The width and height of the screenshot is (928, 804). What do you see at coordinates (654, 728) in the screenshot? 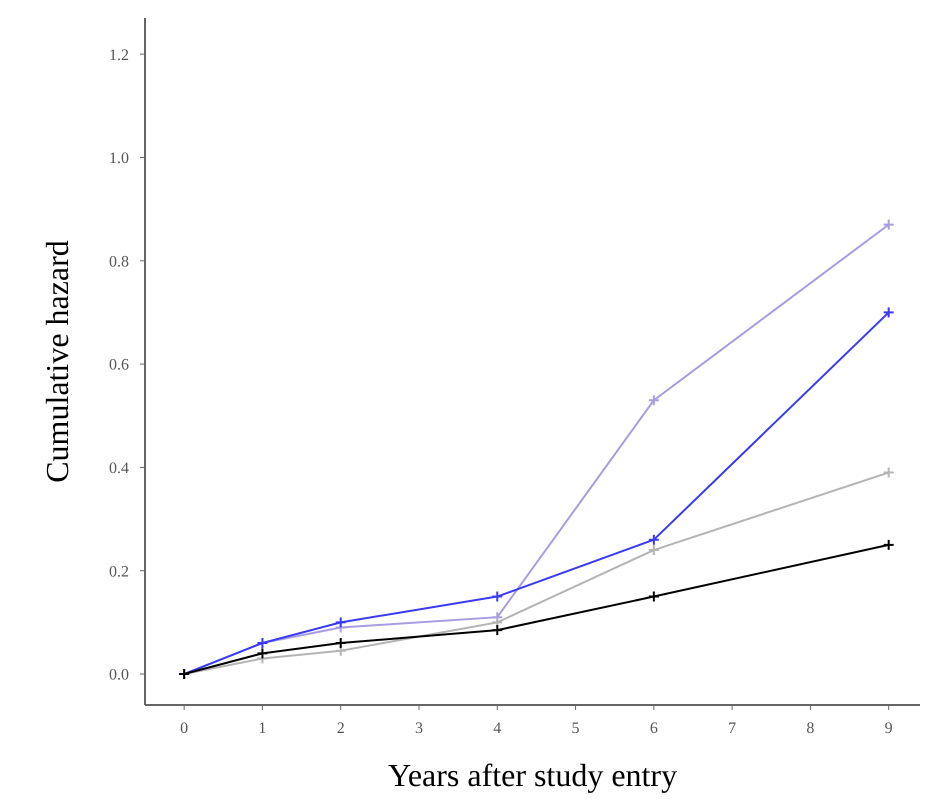
I see `x-tick-label: 6` at bounding box center [654, 728].